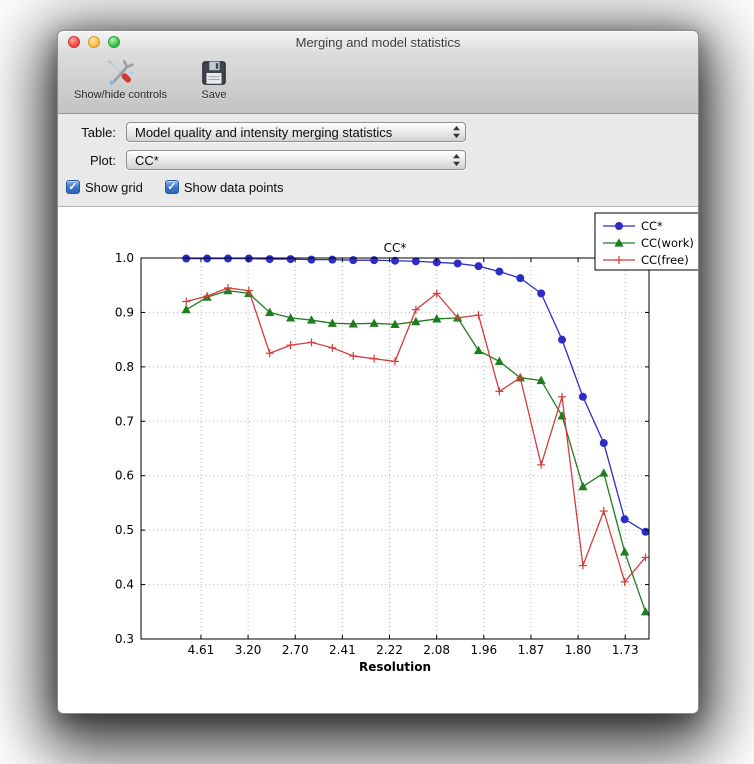 The width and height of the screenshot is (754, 764). What do you see at coordinates (483, 650) in the screenshot?
I see `svg-text: 1.96` at bounding box center [483, 650].